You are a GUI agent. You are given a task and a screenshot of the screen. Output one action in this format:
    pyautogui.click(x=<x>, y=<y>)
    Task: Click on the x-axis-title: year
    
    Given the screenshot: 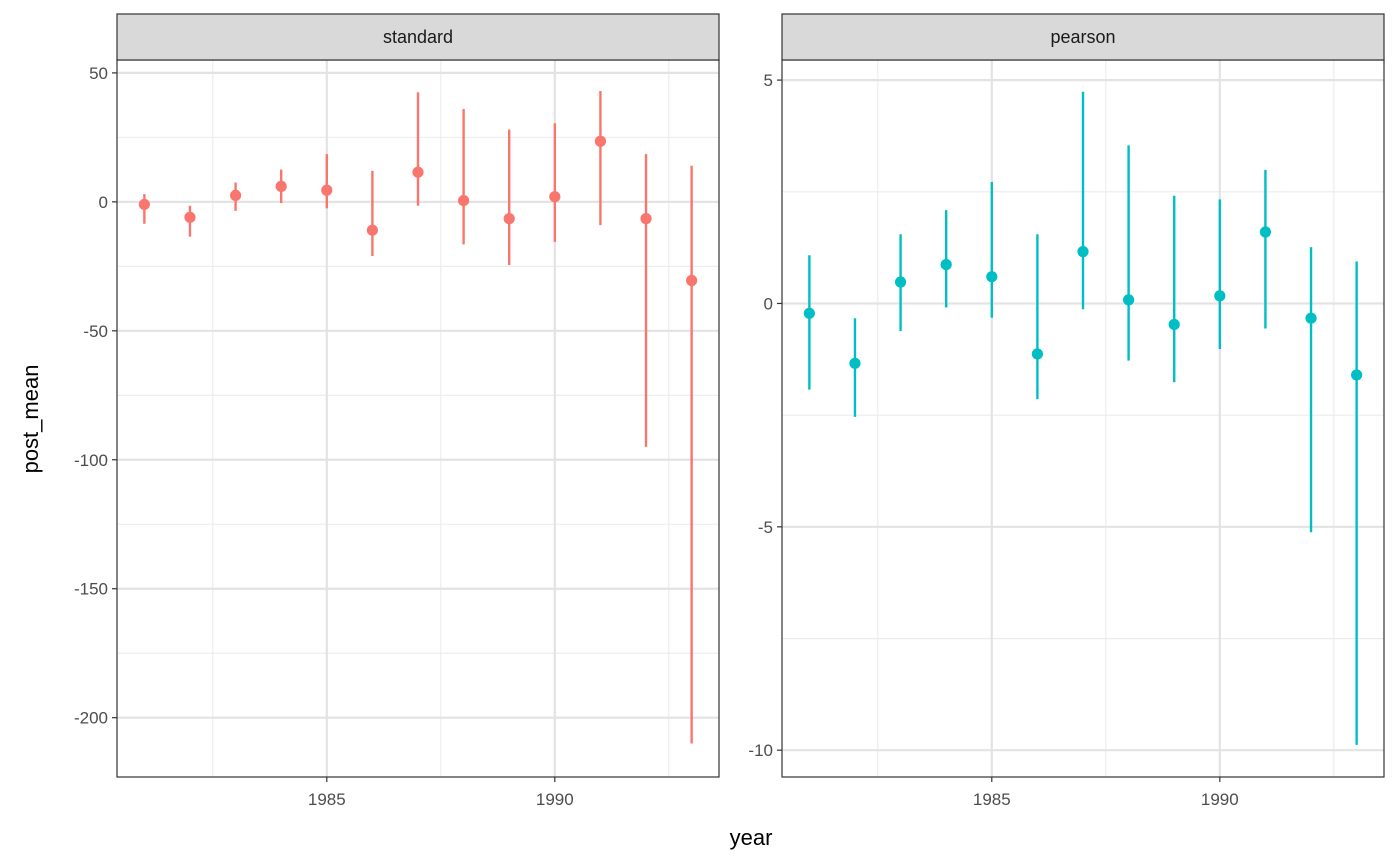 What is the action you would take?
    pyautogui.click(x=751, y=837)
    